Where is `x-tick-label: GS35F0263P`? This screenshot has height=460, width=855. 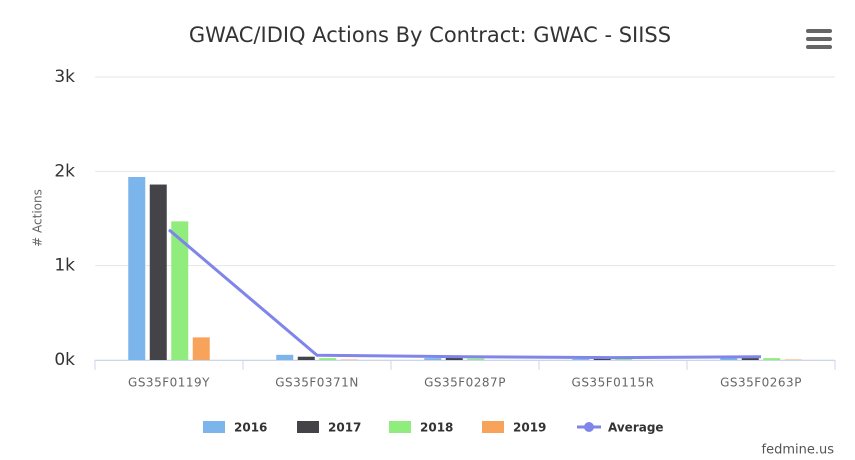 x-tick-label: GS35F0263P is located at coordinates (761, 383).